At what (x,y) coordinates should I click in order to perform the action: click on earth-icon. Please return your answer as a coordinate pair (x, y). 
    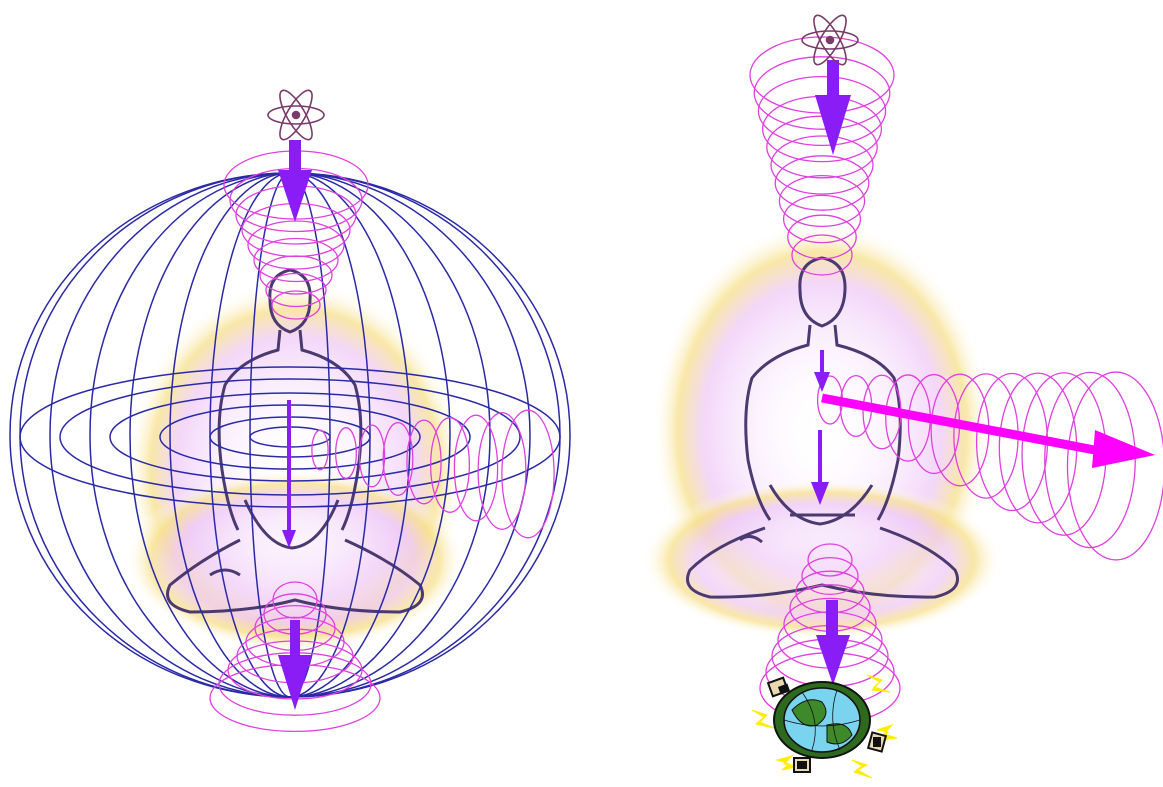
    Looking at the image, I should click on (824, 726).